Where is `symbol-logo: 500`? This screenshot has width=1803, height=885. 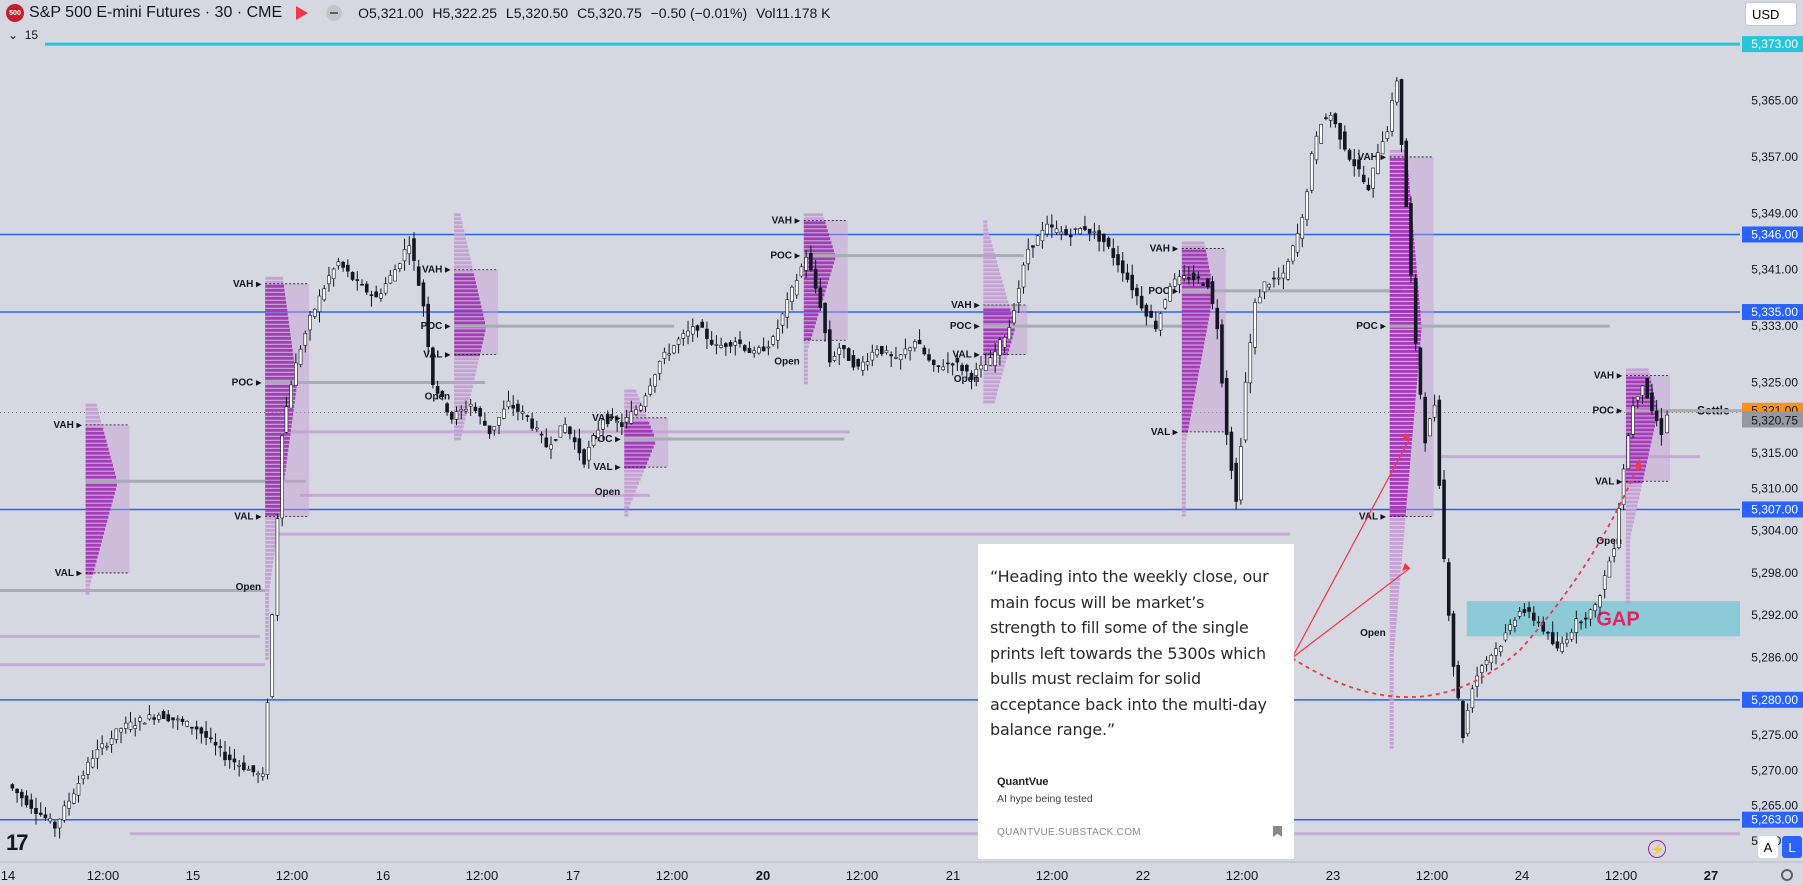 symbol-logo: 500 is located at coordinates (15, 13).